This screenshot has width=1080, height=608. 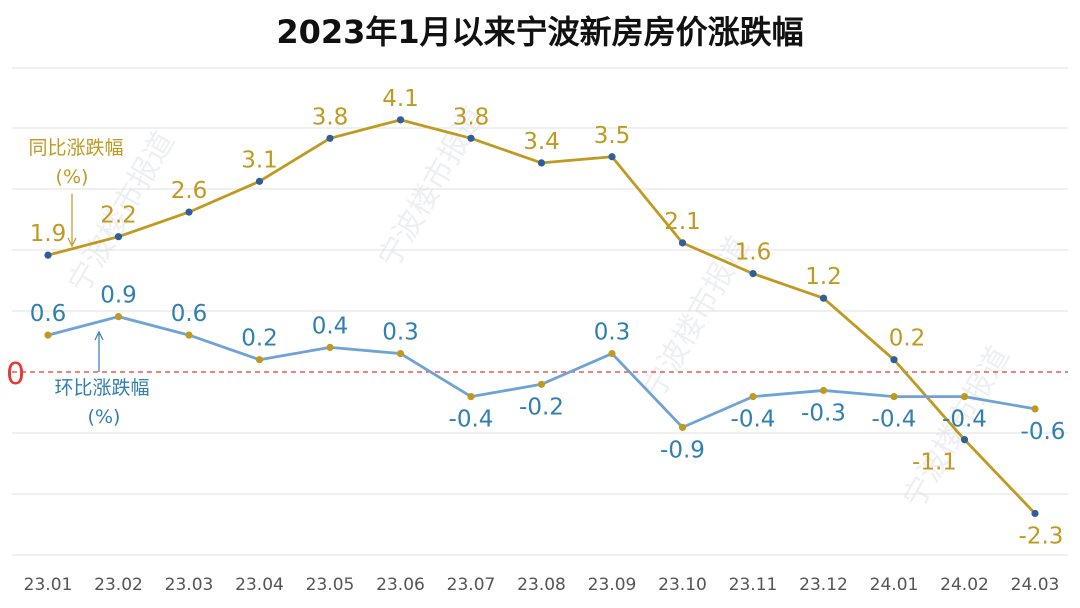 What do you see at coordinates (118, 585) in the screenshot?
I see `x-tick-label: 23.02` at bounding box center [118, 585].